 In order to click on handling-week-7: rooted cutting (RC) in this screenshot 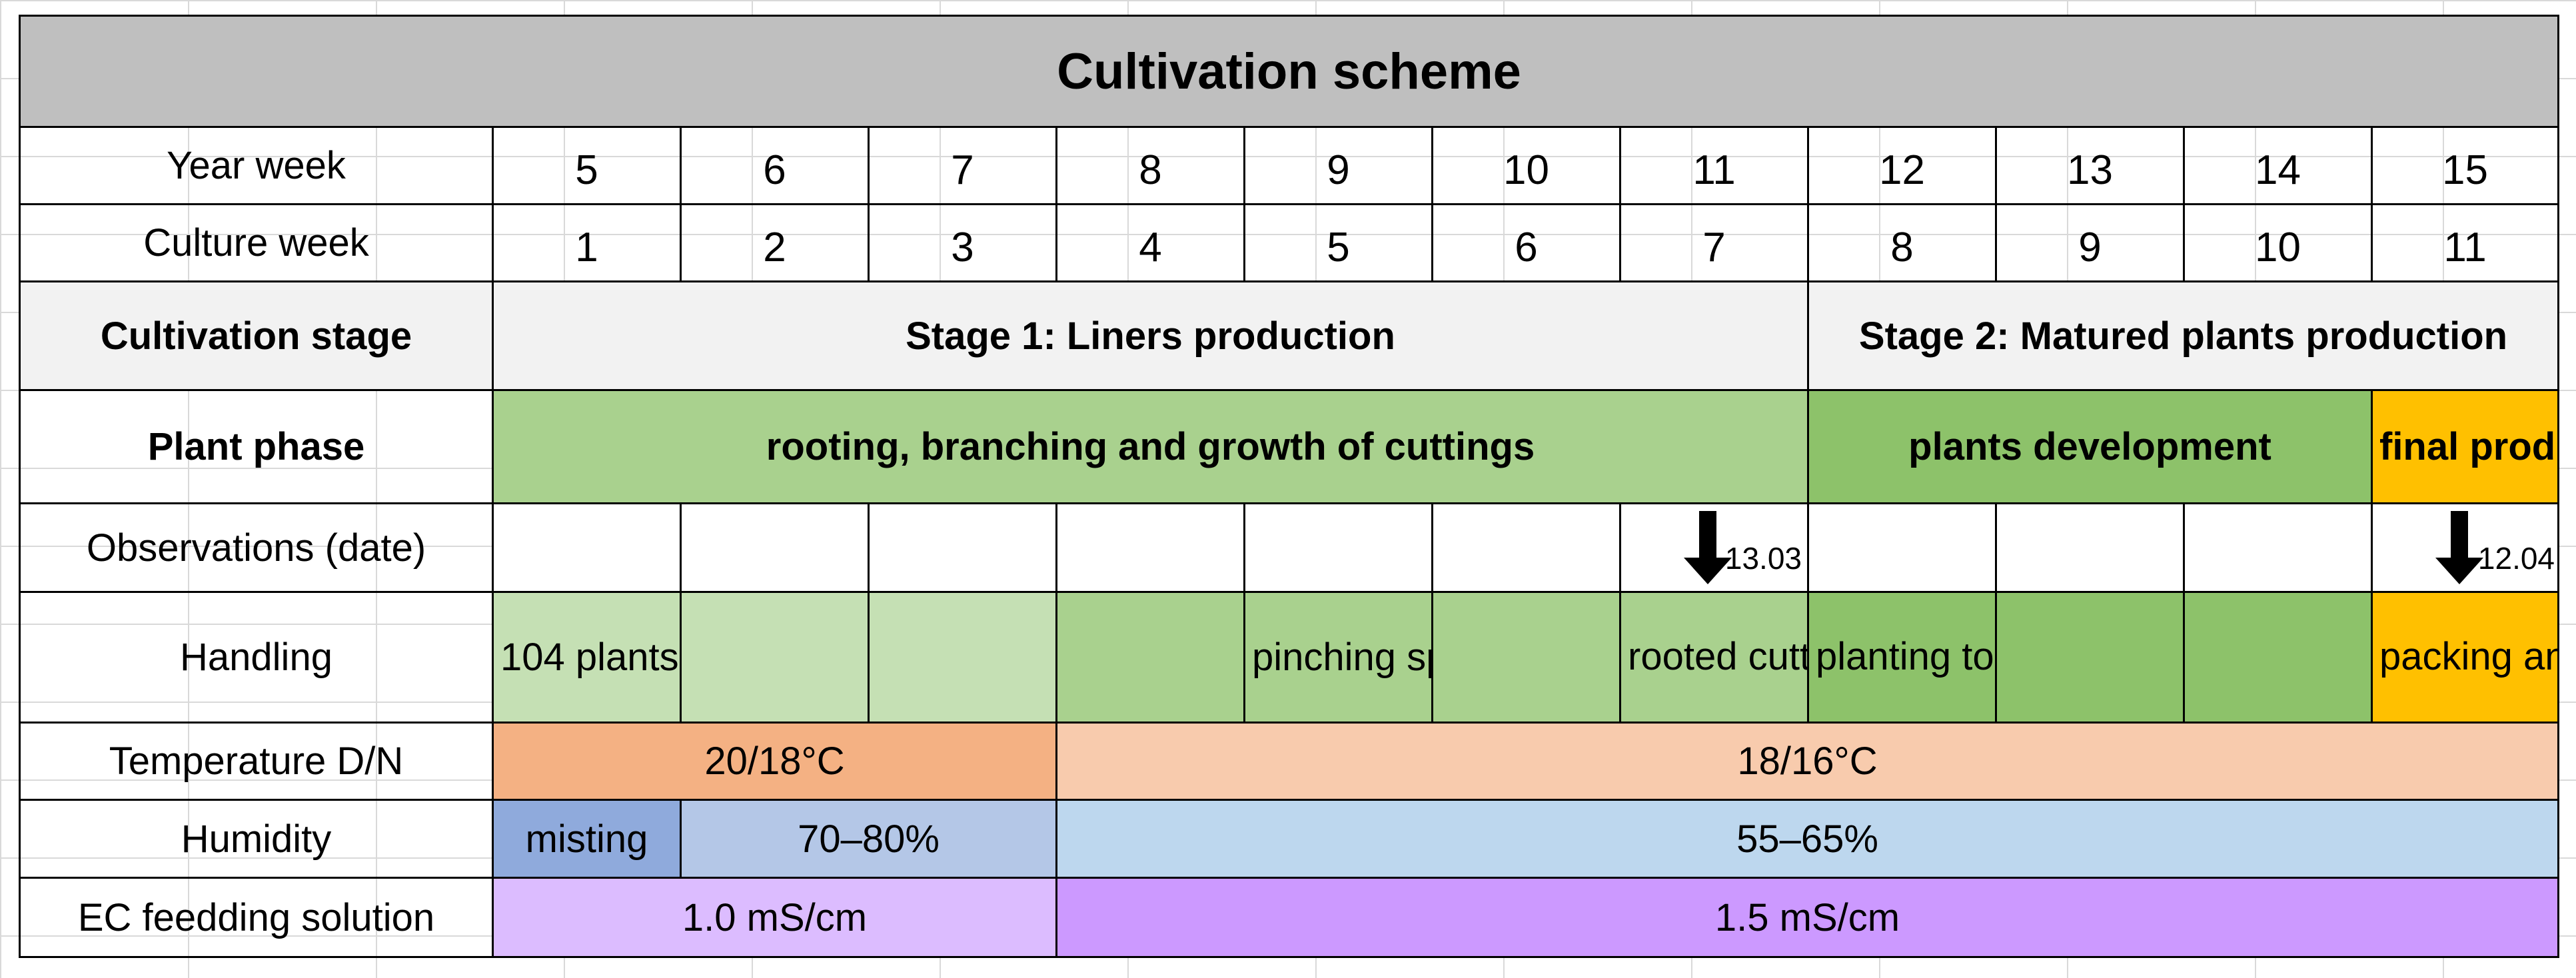, I will do `click(1714, 657)`.